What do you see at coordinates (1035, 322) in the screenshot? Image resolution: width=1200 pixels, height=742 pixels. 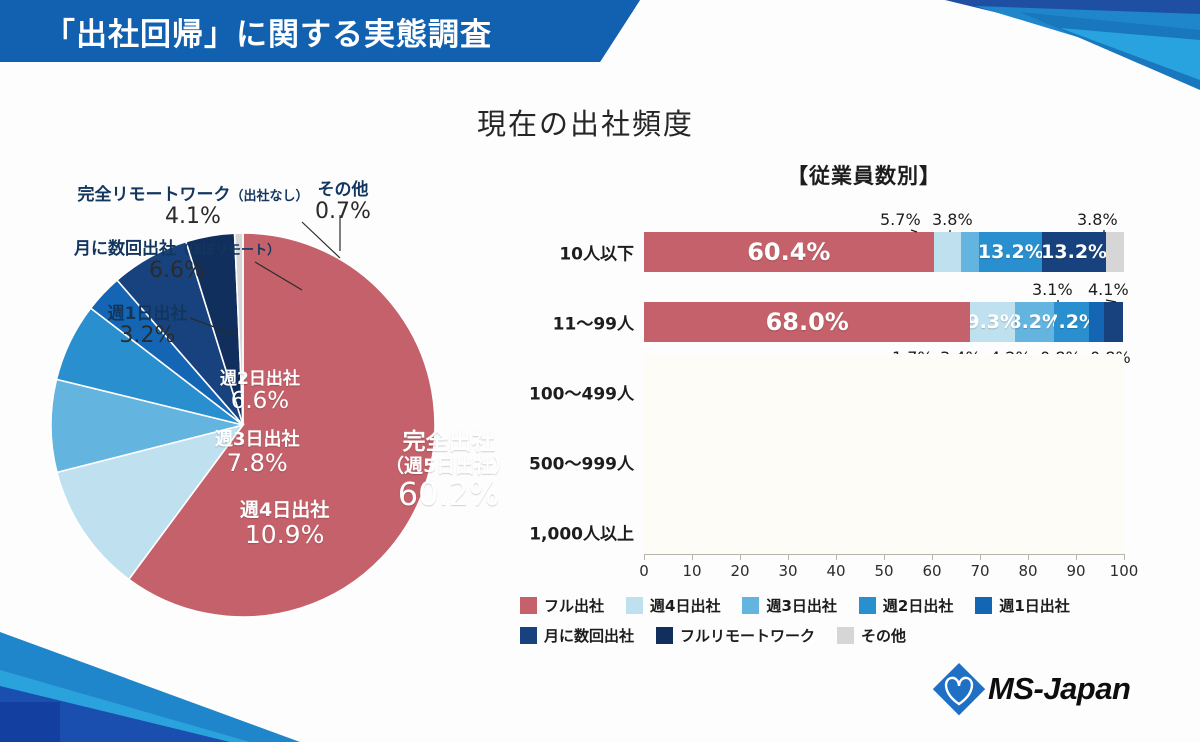 I see `bar-segment: 8.2%` at bounding box center [1035, 322].